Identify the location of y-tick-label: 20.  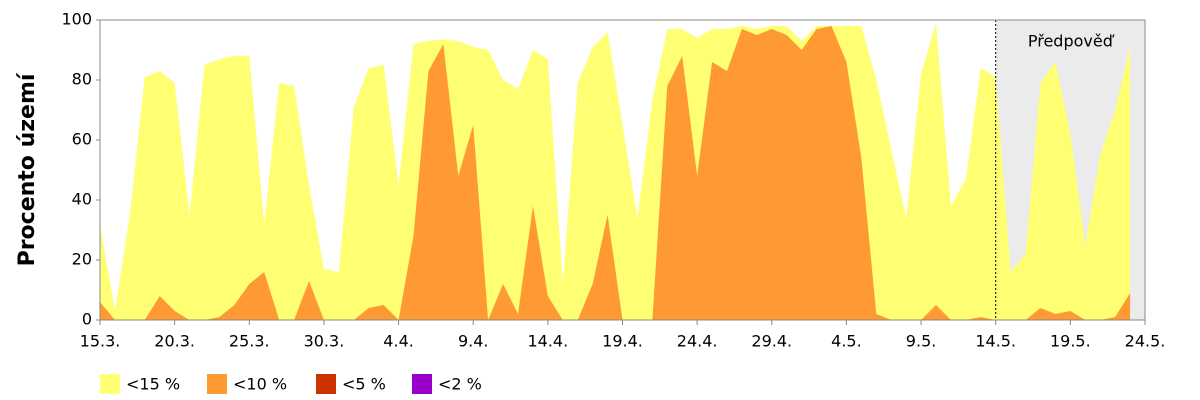
(82, 259).